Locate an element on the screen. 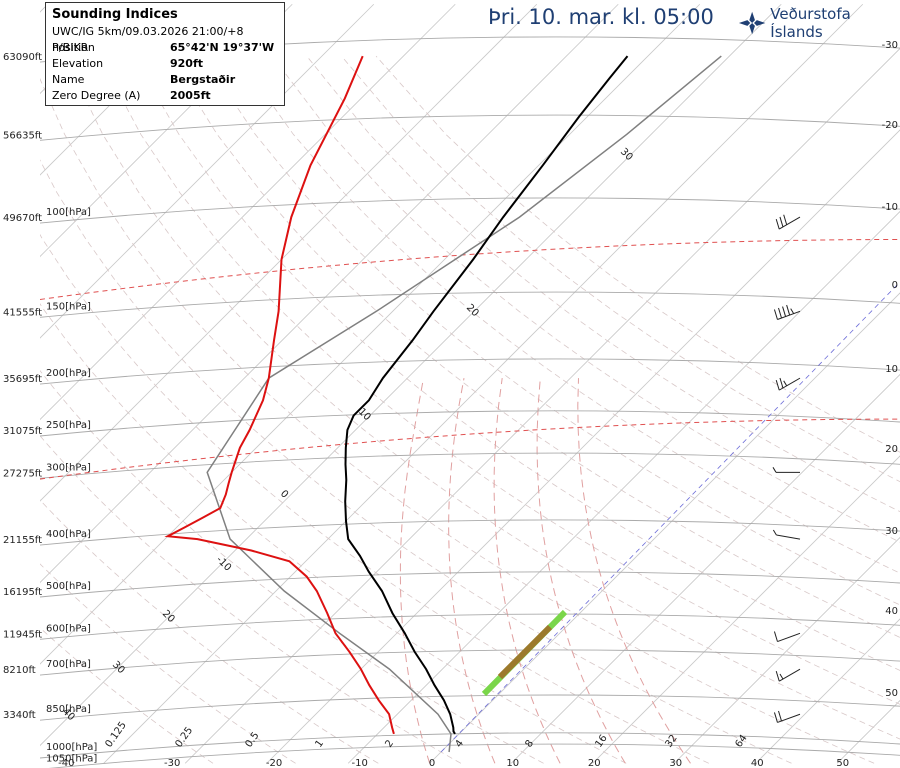 The width and height of the screenshot is (900, 768). pressure-label: 1050[hPa] is located at coordinates (71, 758).